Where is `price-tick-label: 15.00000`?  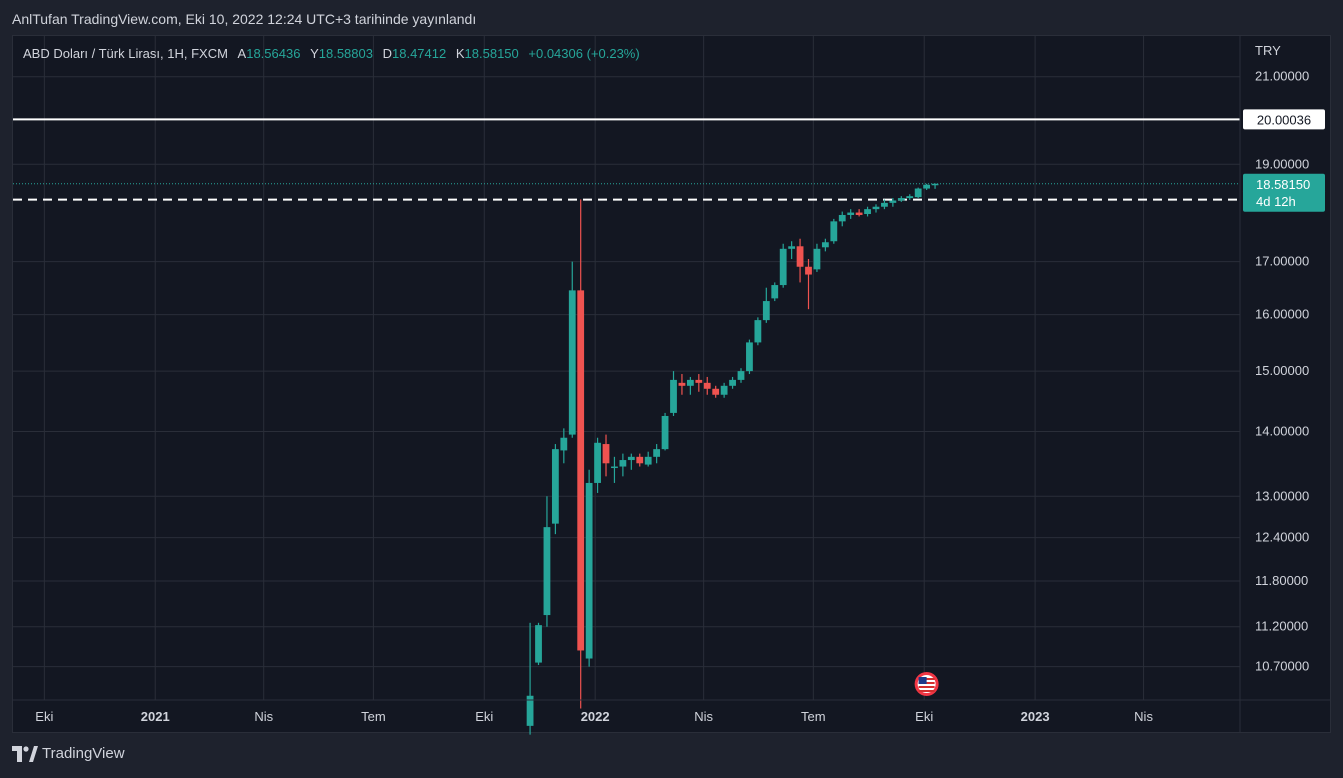 price-tick-label: 15.00000 is located at coordinates (1282, 370).